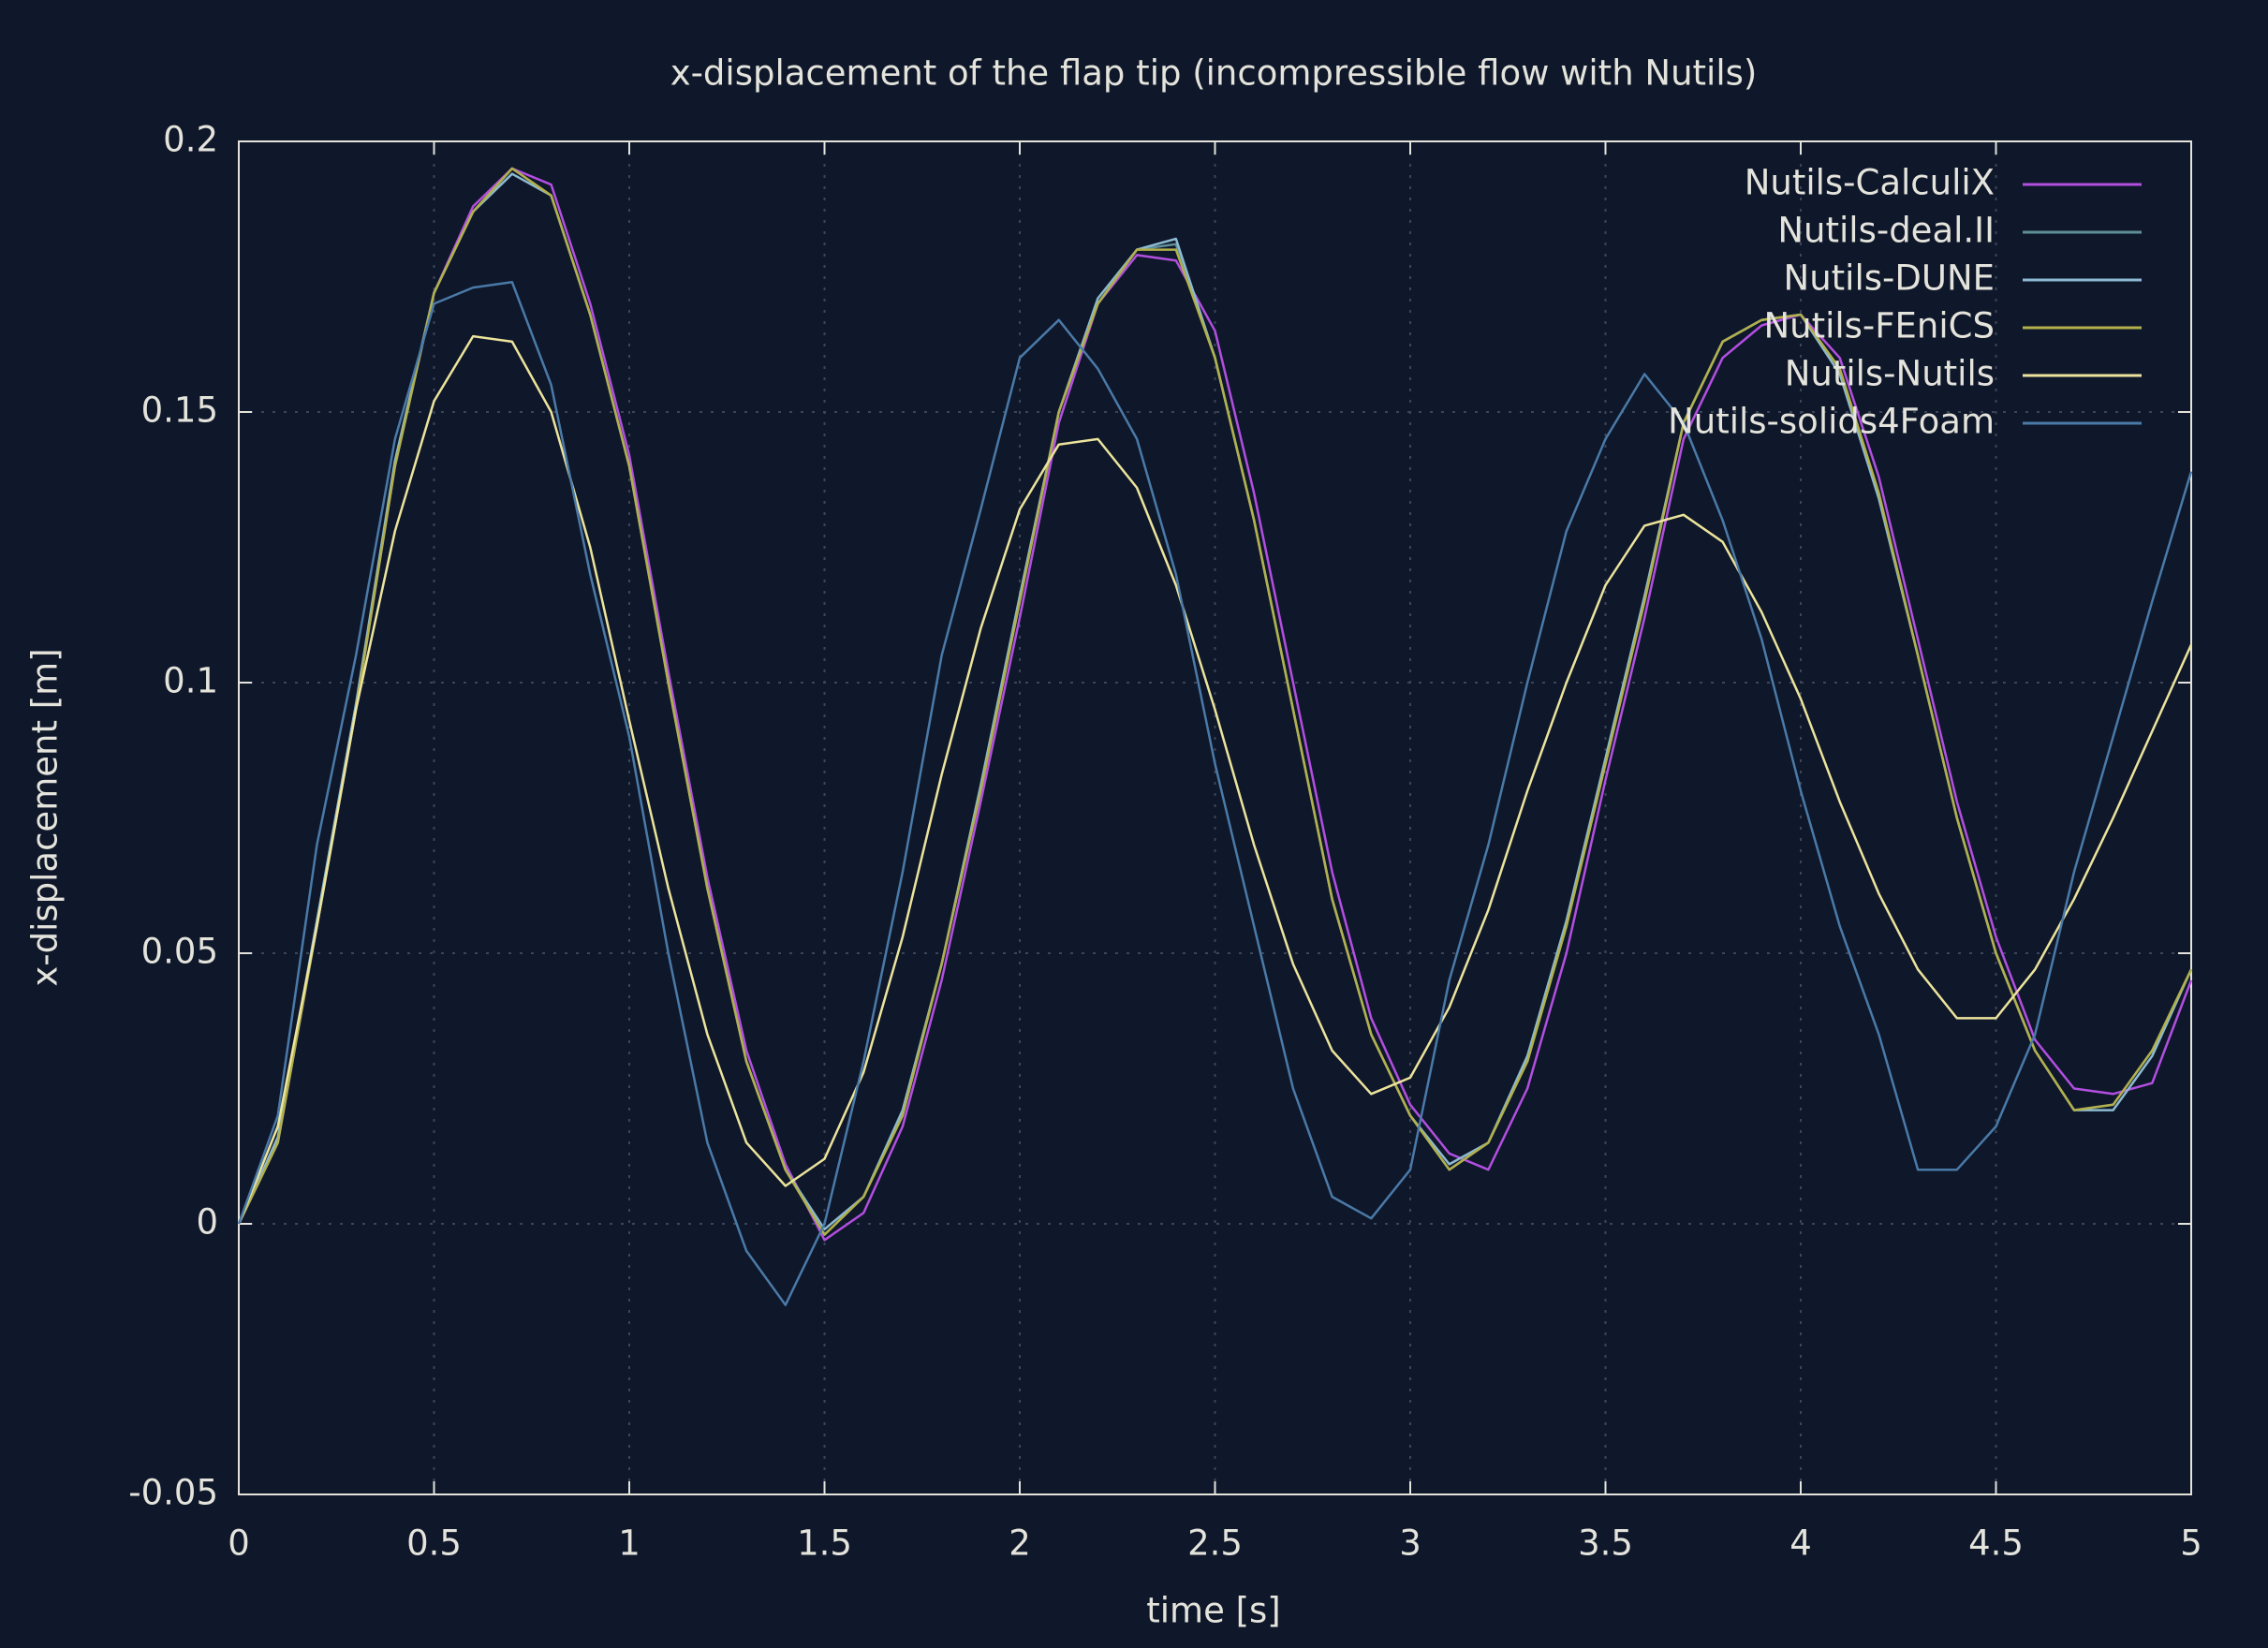  I want to click on x-tick-label: 4.5, so click(1996, 1543).